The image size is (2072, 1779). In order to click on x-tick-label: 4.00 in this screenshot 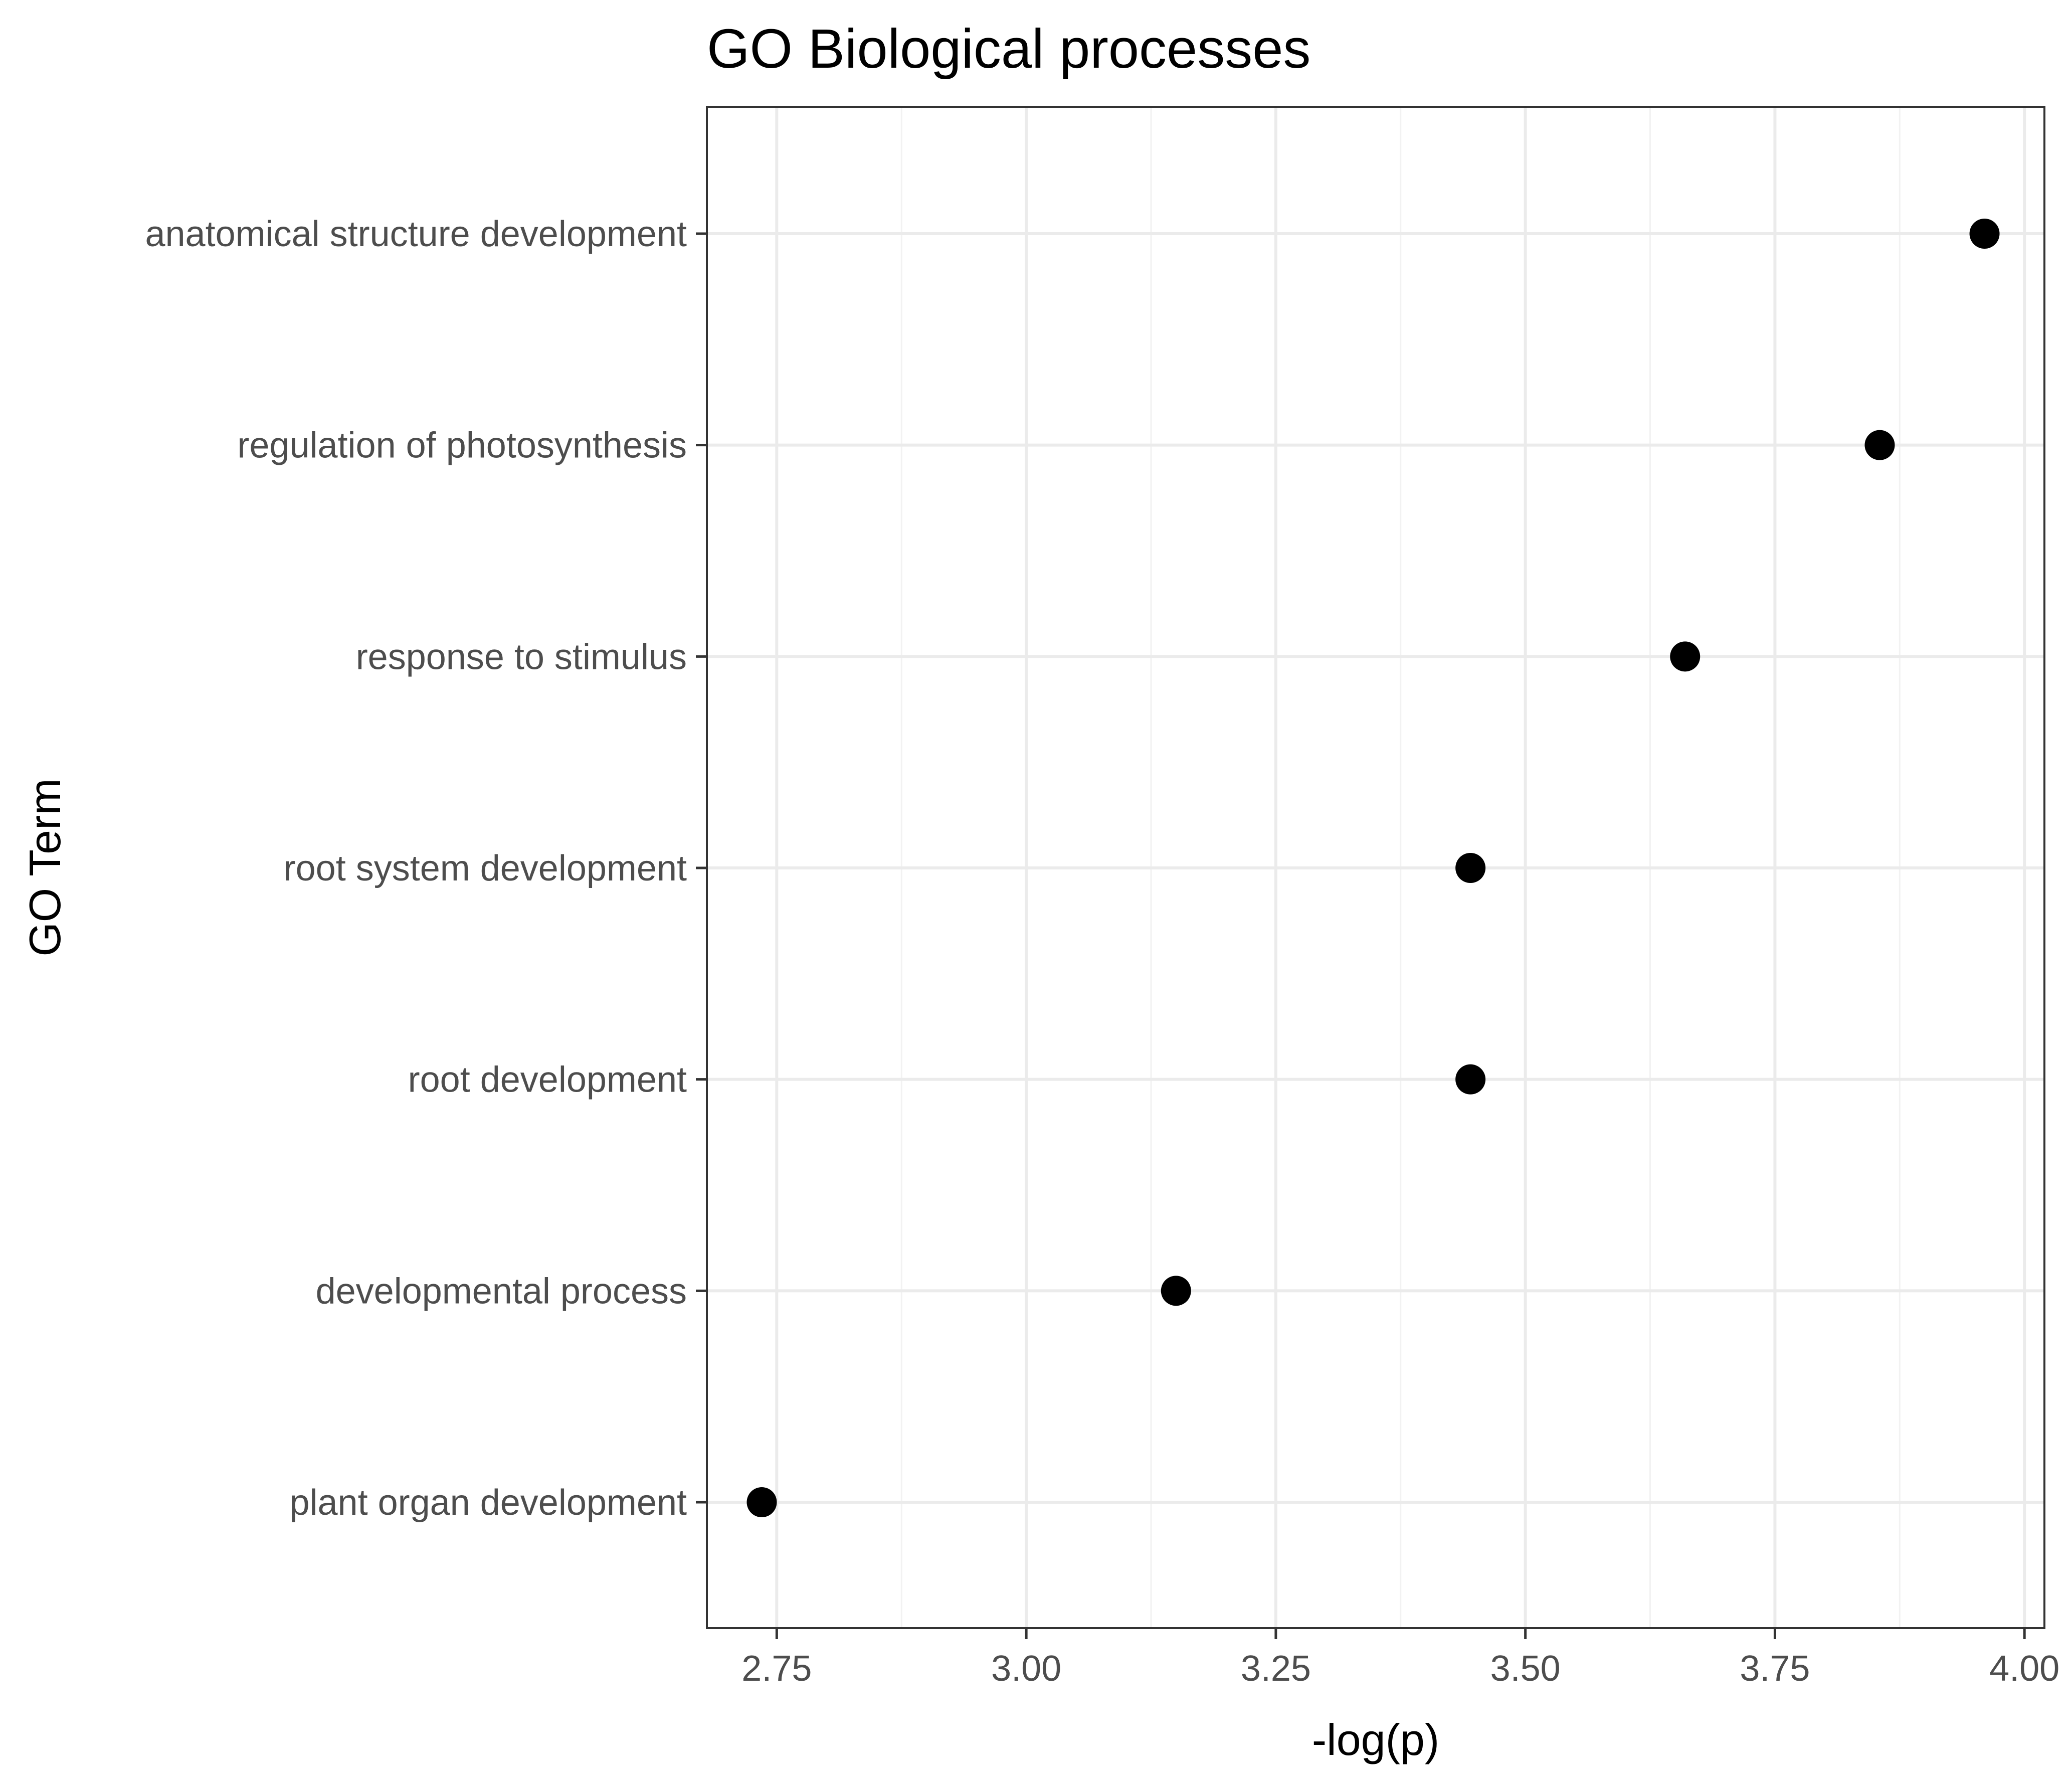, I will do `click(2024, 1669)`.